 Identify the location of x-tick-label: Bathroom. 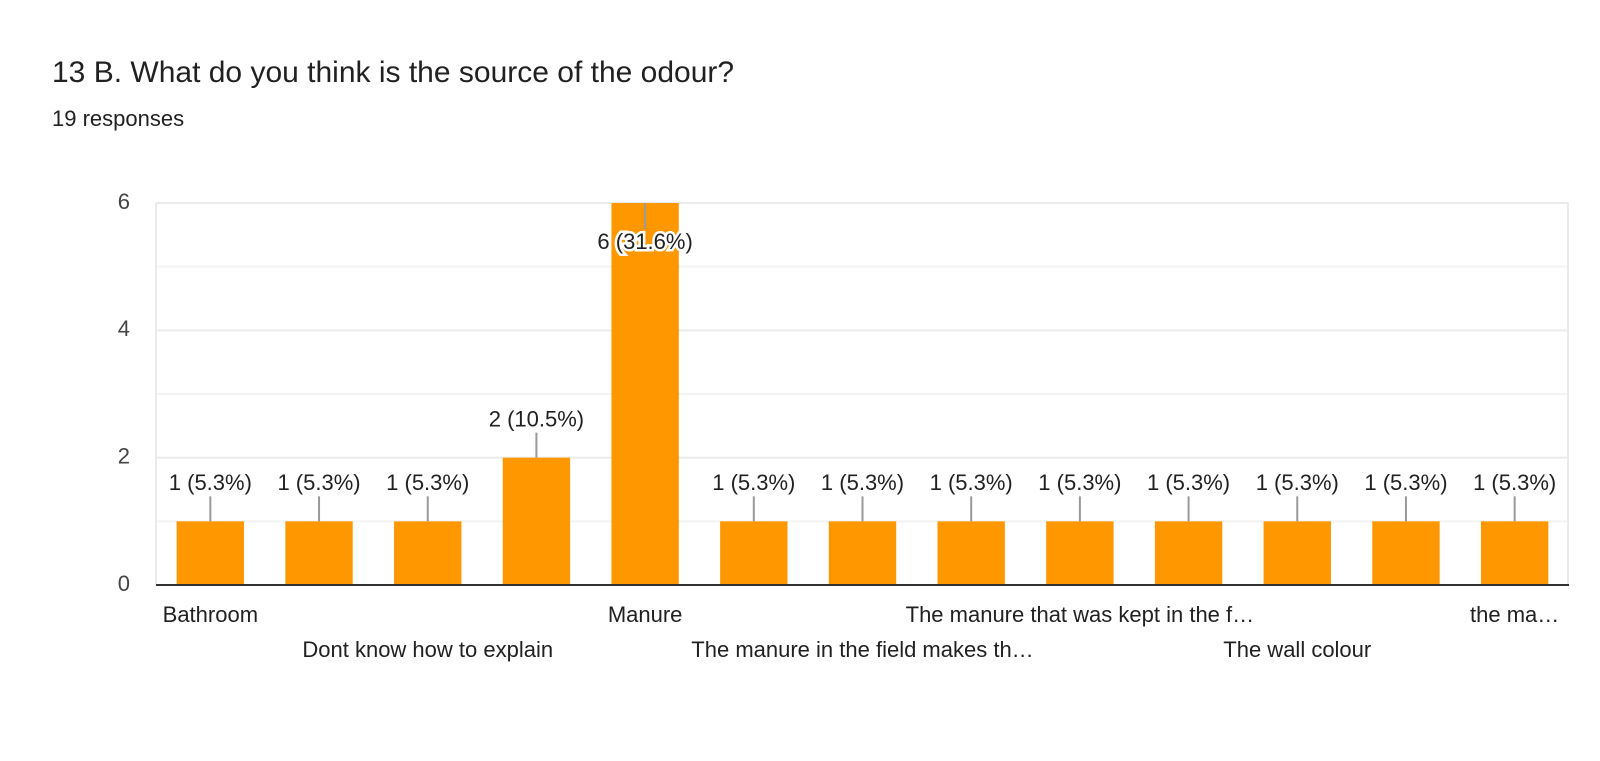
(210, 614).